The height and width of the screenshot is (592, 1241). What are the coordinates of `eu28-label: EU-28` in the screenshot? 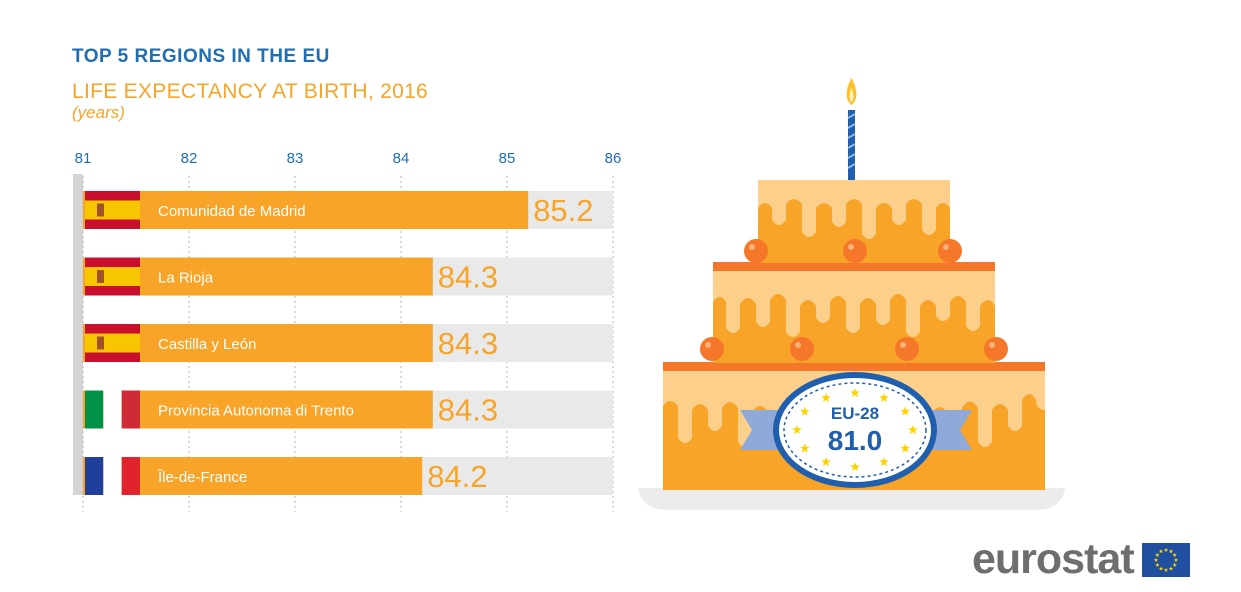 It's located at (855, 413).